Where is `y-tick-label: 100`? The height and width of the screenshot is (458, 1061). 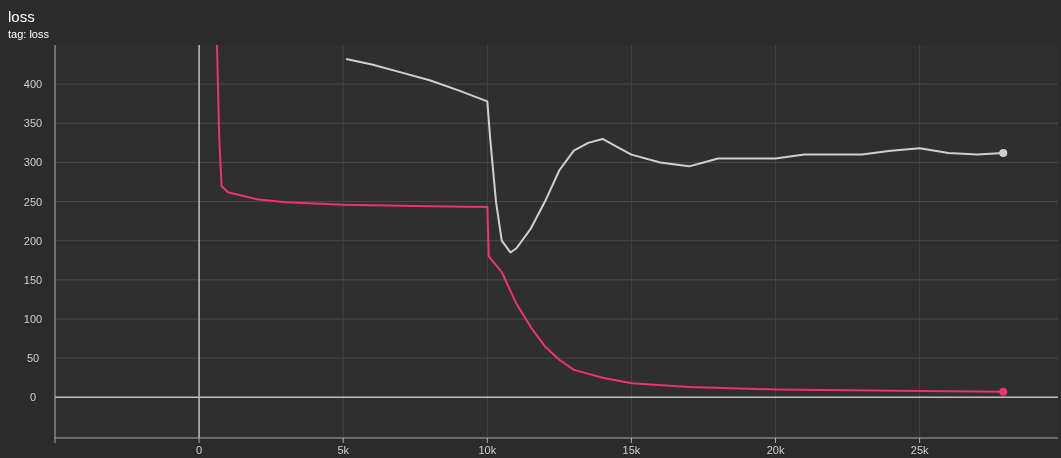
y-tick-label: 100 is located at coordinates (33, 319).